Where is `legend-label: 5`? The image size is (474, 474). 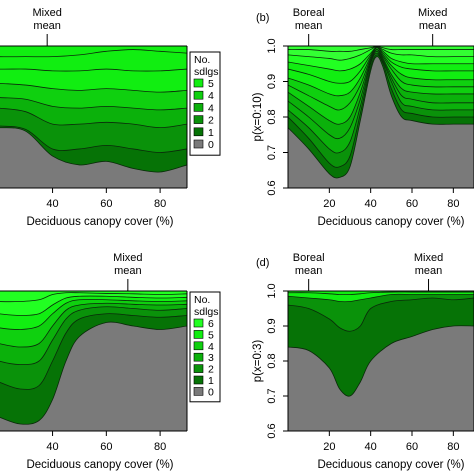
legend-label: 5 is located at coordinates (211, 84).